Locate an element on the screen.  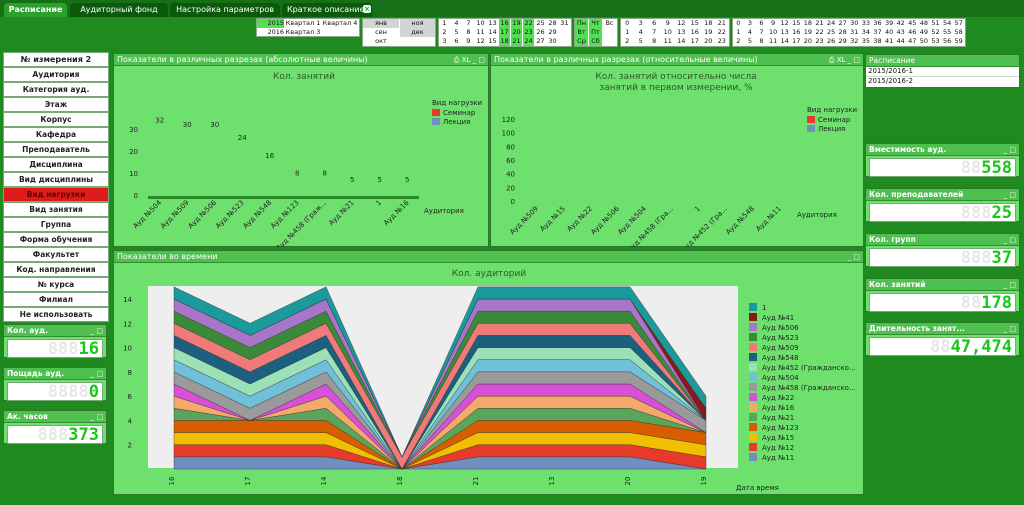
filter-cell: 59 is located at coordinates (958, 41).